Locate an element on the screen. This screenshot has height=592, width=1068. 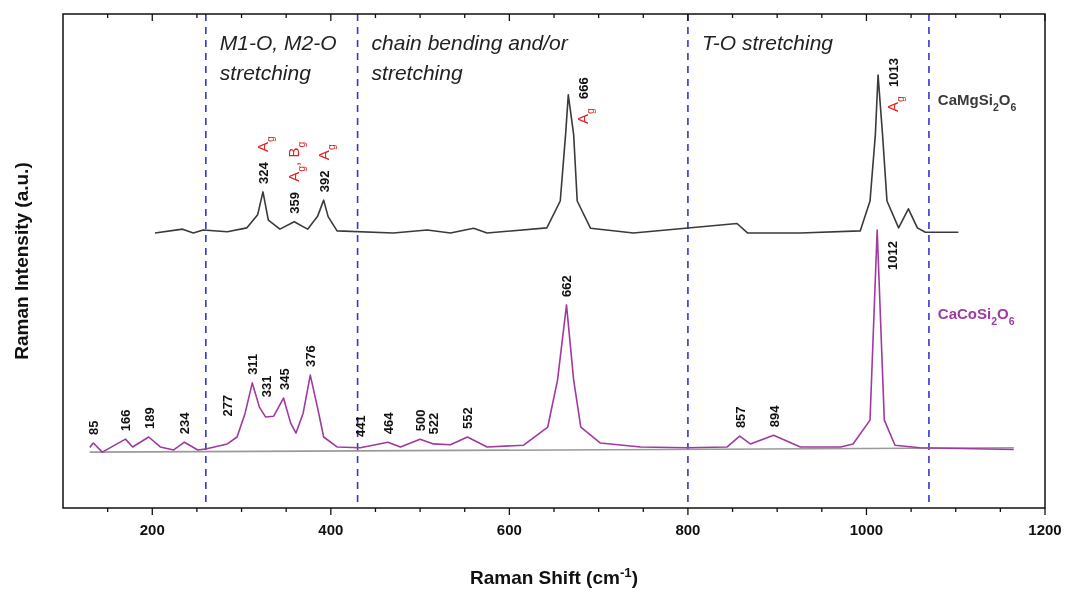
annotation: 552 is located at coordinates (468, 418).